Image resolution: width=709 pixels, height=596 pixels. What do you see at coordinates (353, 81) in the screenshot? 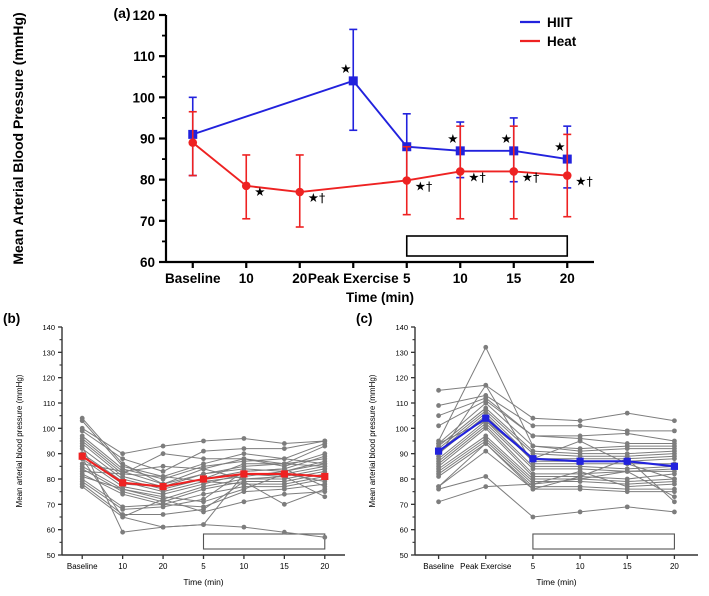
I see `panel-a-marker-hiit` at bounding box center [353, 81].